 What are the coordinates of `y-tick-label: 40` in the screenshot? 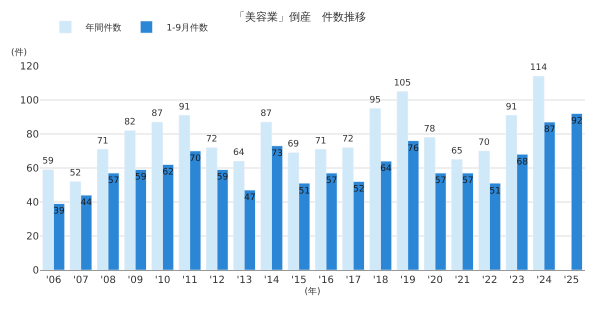 It's located at (32, 203).